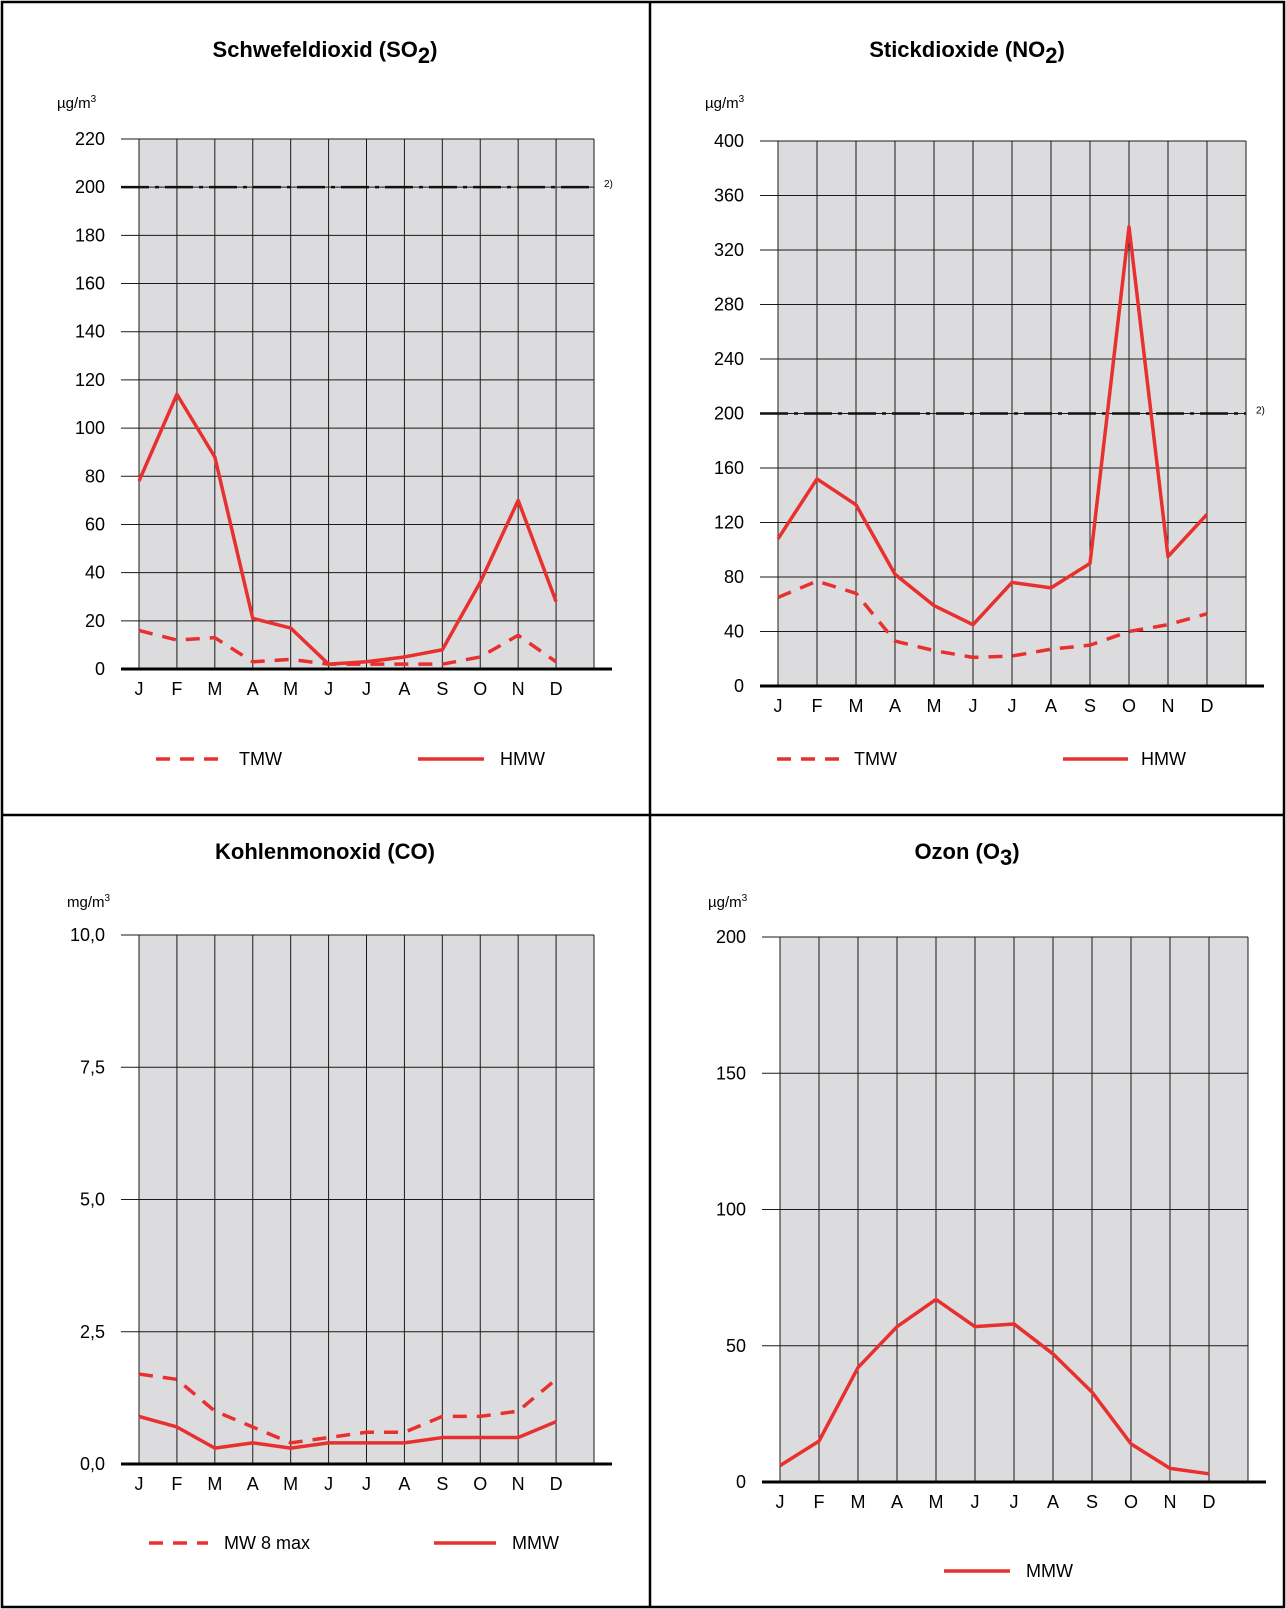 This screenshot has height=1609, width=1286. What do you see at coordinates (1051, 55) in the screenshot?
I see `chart-title-subscript: 2` at bounding box center [1051, 55].